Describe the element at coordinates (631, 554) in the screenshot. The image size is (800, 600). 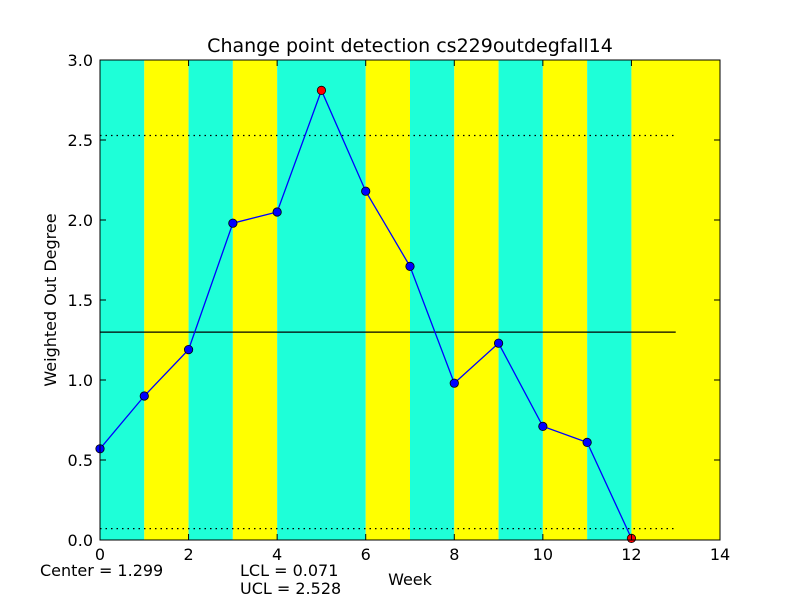
I see `x-tick-label-6: 12` at that location.